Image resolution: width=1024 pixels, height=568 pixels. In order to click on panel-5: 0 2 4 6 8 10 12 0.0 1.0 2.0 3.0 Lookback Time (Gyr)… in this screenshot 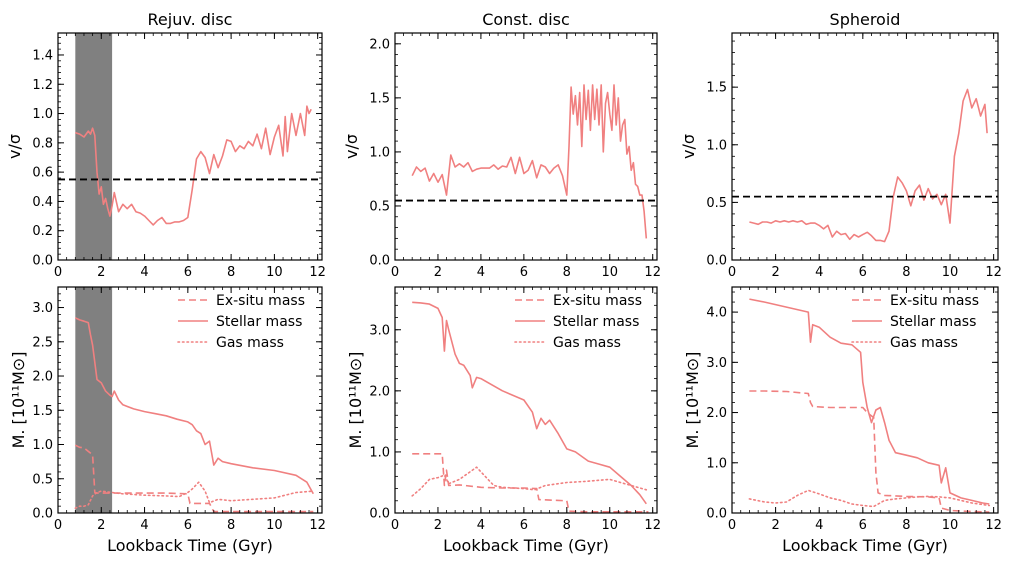, I will do `click(503, 420)`.